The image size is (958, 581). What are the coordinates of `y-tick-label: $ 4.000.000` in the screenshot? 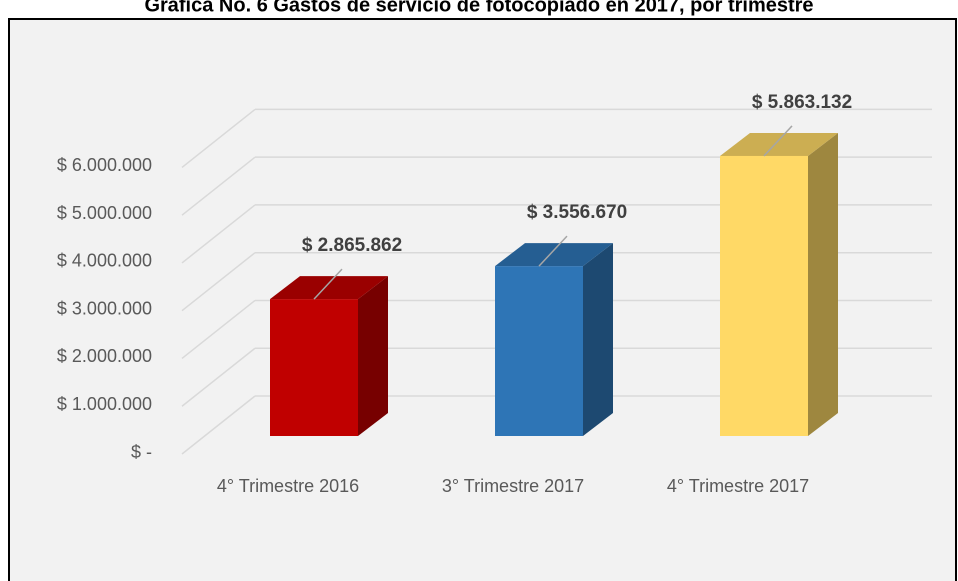 It's located at (104, 261).